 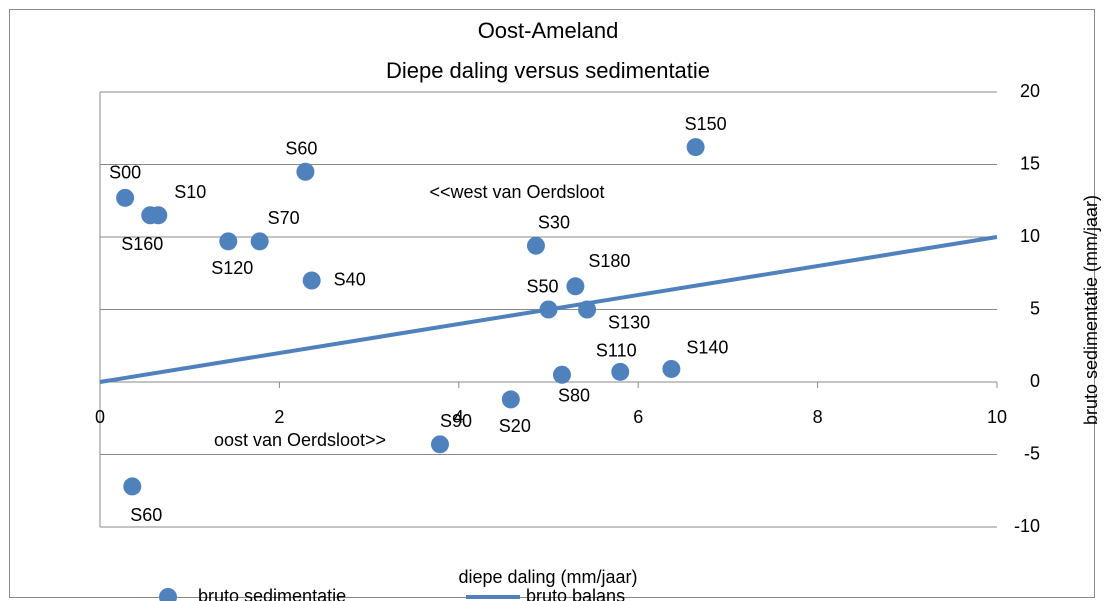 I want to click on point-label: S70, so click(x=284, y=218).